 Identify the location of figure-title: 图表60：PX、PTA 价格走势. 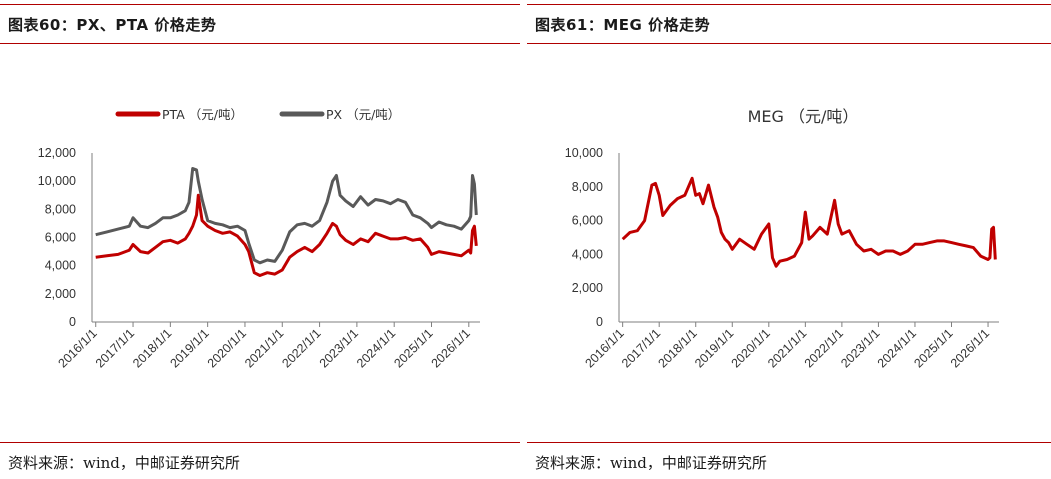
(112, 25).